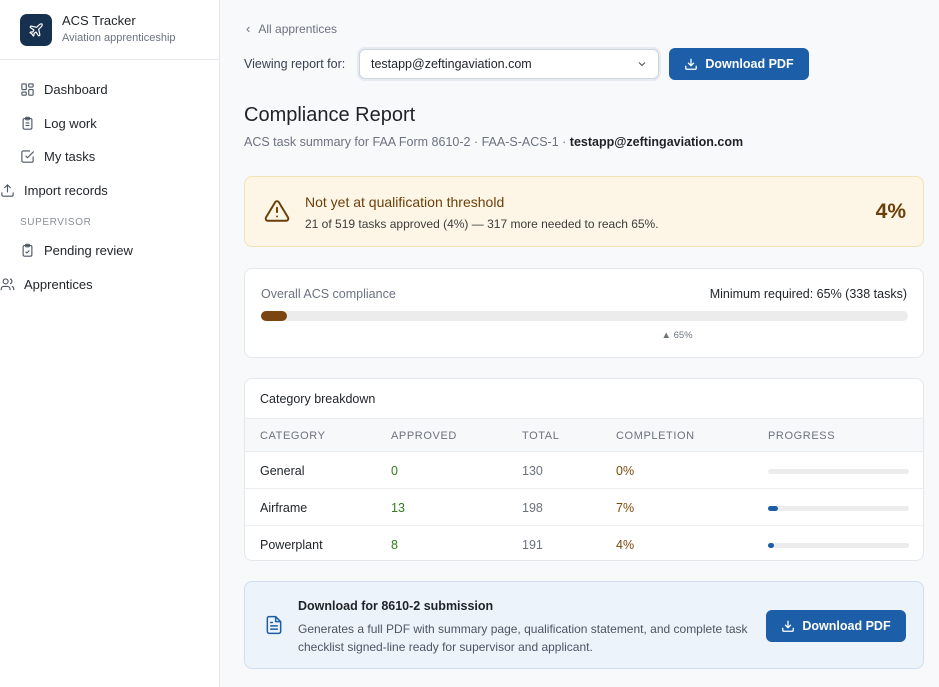 The height and width of the screenshot is (687, 939). I want to click on threshold-marker: ▲ 65%, so click(677, 335).